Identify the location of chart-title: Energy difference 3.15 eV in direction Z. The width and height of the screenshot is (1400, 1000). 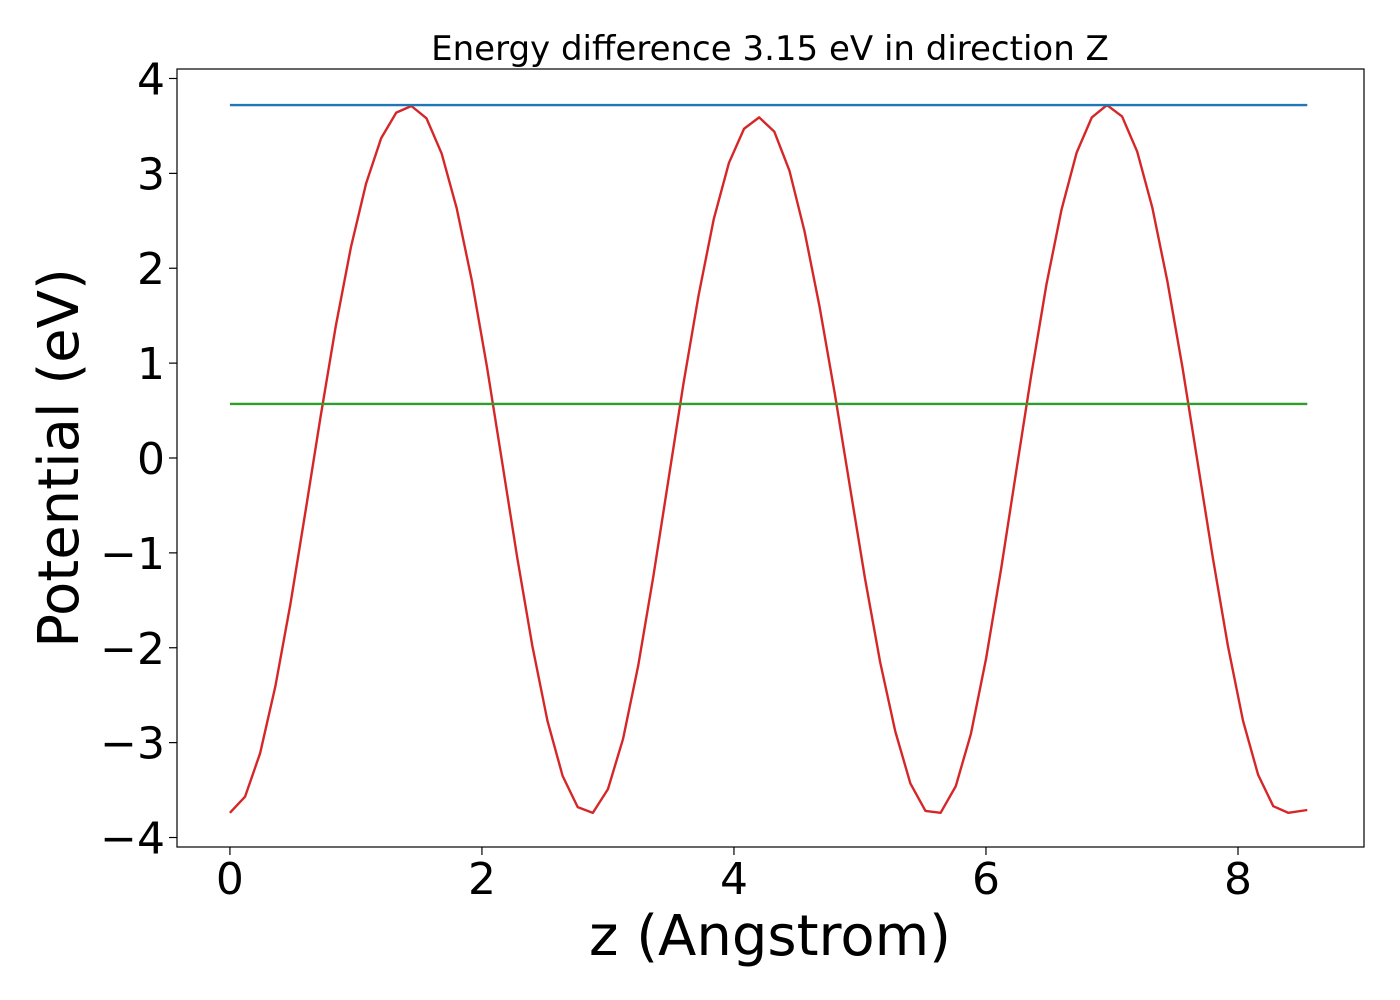
(770, 49).